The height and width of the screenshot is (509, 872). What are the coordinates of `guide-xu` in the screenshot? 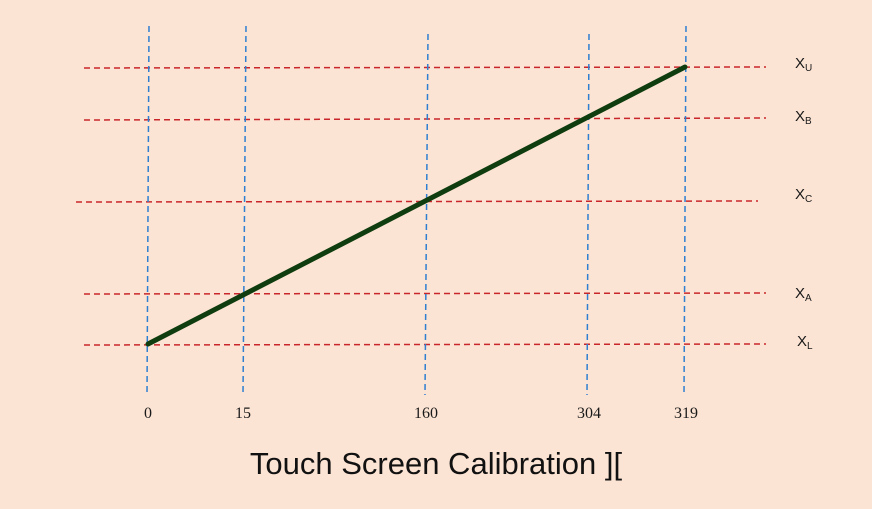 It's located at (425, 67).